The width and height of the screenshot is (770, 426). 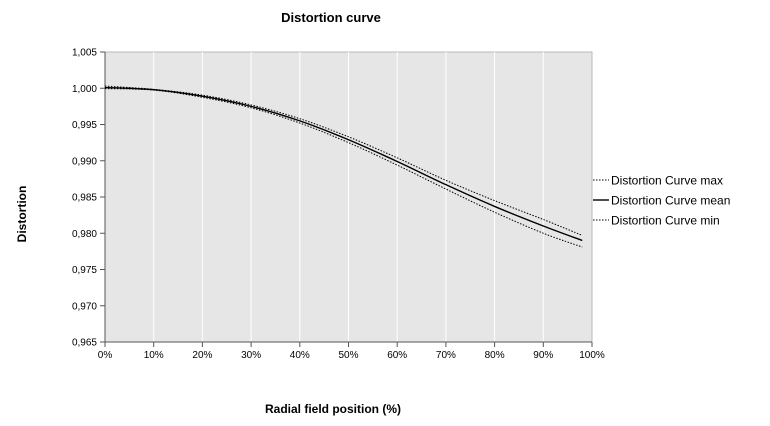 I want to click on legend-label: Distortion Curve max, so click(x=667, y=181).